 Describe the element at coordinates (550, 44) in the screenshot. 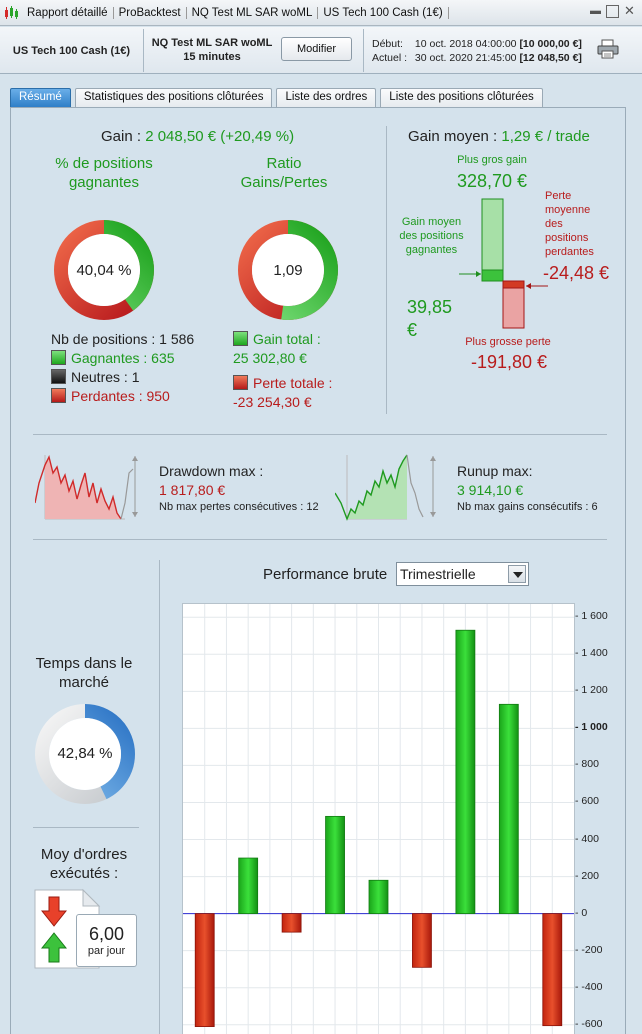

I see `start-capital: [10 000,00 €]` at that location.